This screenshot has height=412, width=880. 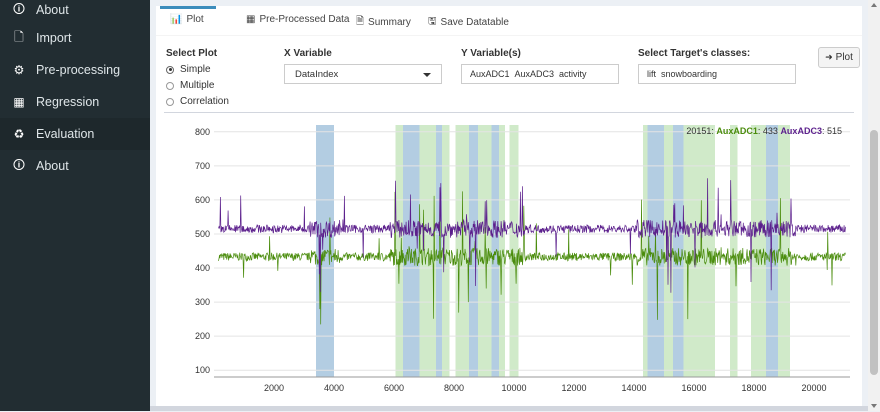 What do you see at coordinates (202, 302) in the screenshot?
I see `y-tick-label: 300` at bounding box center [202, 302].